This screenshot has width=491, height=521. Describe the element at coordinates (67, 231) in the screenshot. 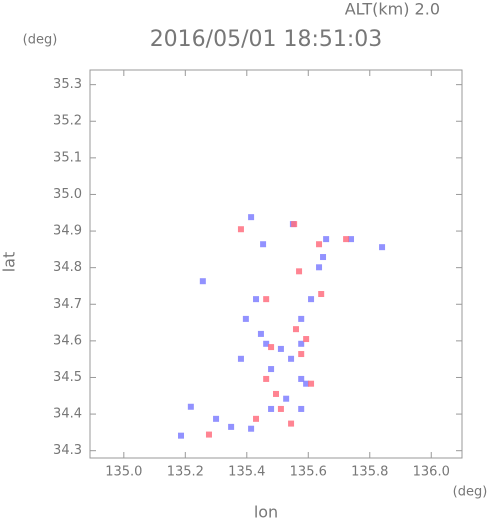

I see `y-tick-label: 34.9` at that location.